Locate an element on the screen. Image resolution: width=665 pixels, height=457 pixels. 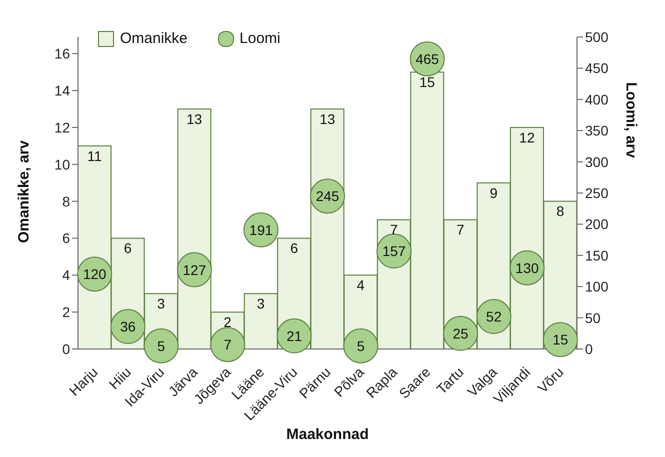
y2-tick-label: 50 is located at coordinates (593, 318).